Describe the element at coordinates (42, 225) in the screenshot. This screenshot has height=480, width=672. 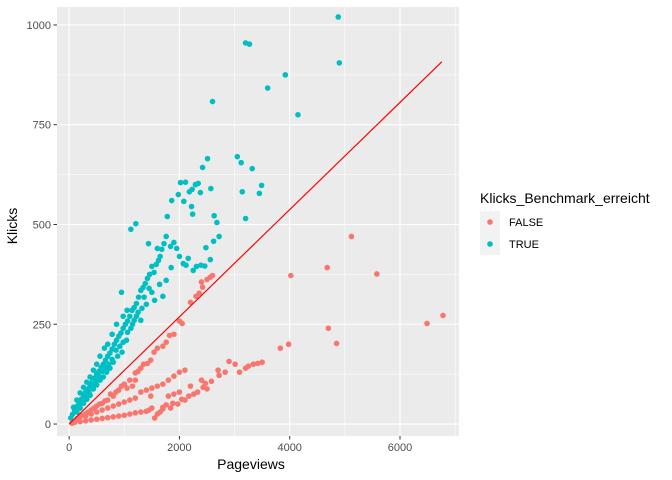
I see `y-tick-label: 500` at that location.